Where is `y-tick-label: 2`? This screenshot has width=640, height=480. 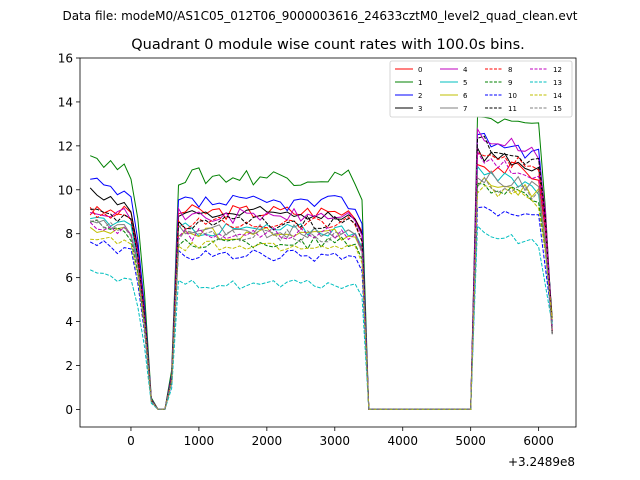 y-tick-label: 2 is located at coordinates (69, 366).